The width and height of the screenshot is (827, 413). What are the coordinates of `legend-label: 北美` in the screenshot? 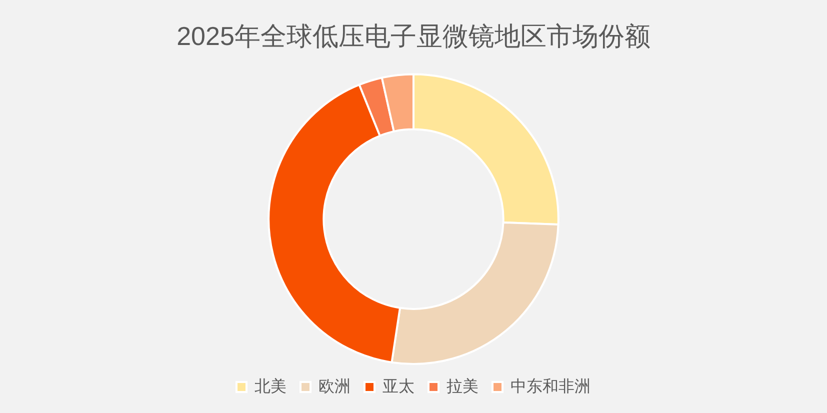 It's located at (270, 386).